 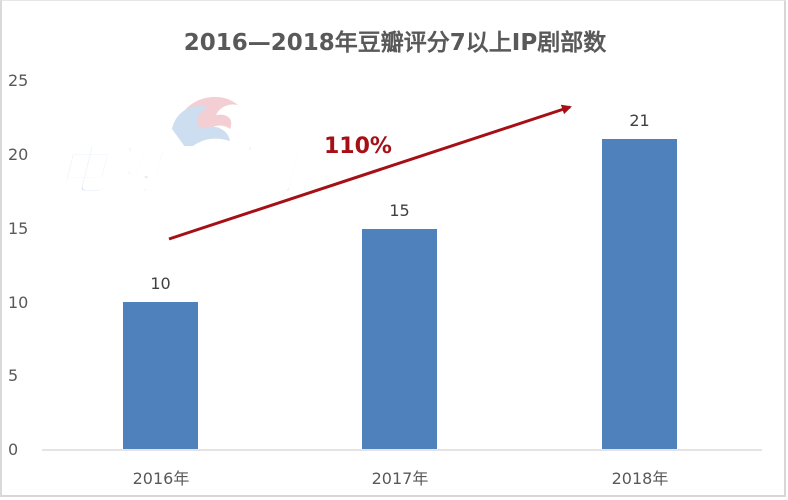 I want to click on bar-2016, so click(x=160, y=375).